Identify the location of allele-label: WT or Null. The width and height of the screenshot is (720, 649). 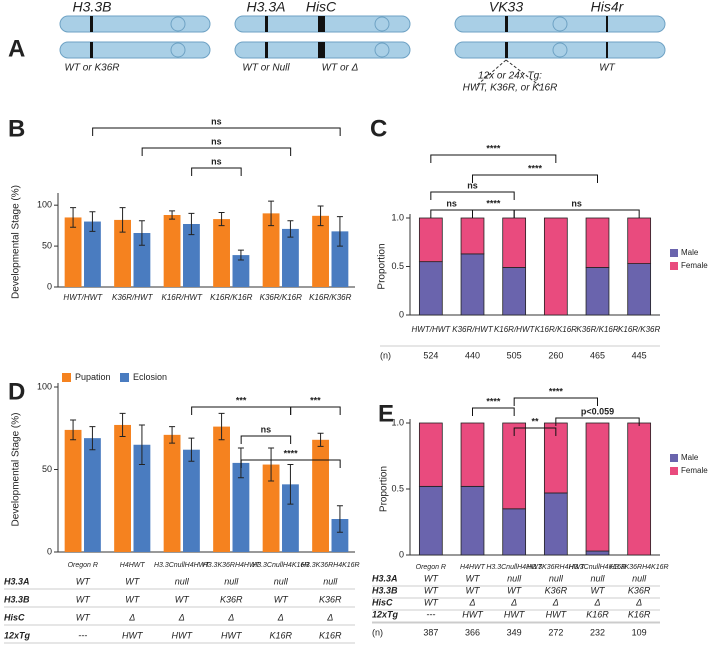
(266, 68).